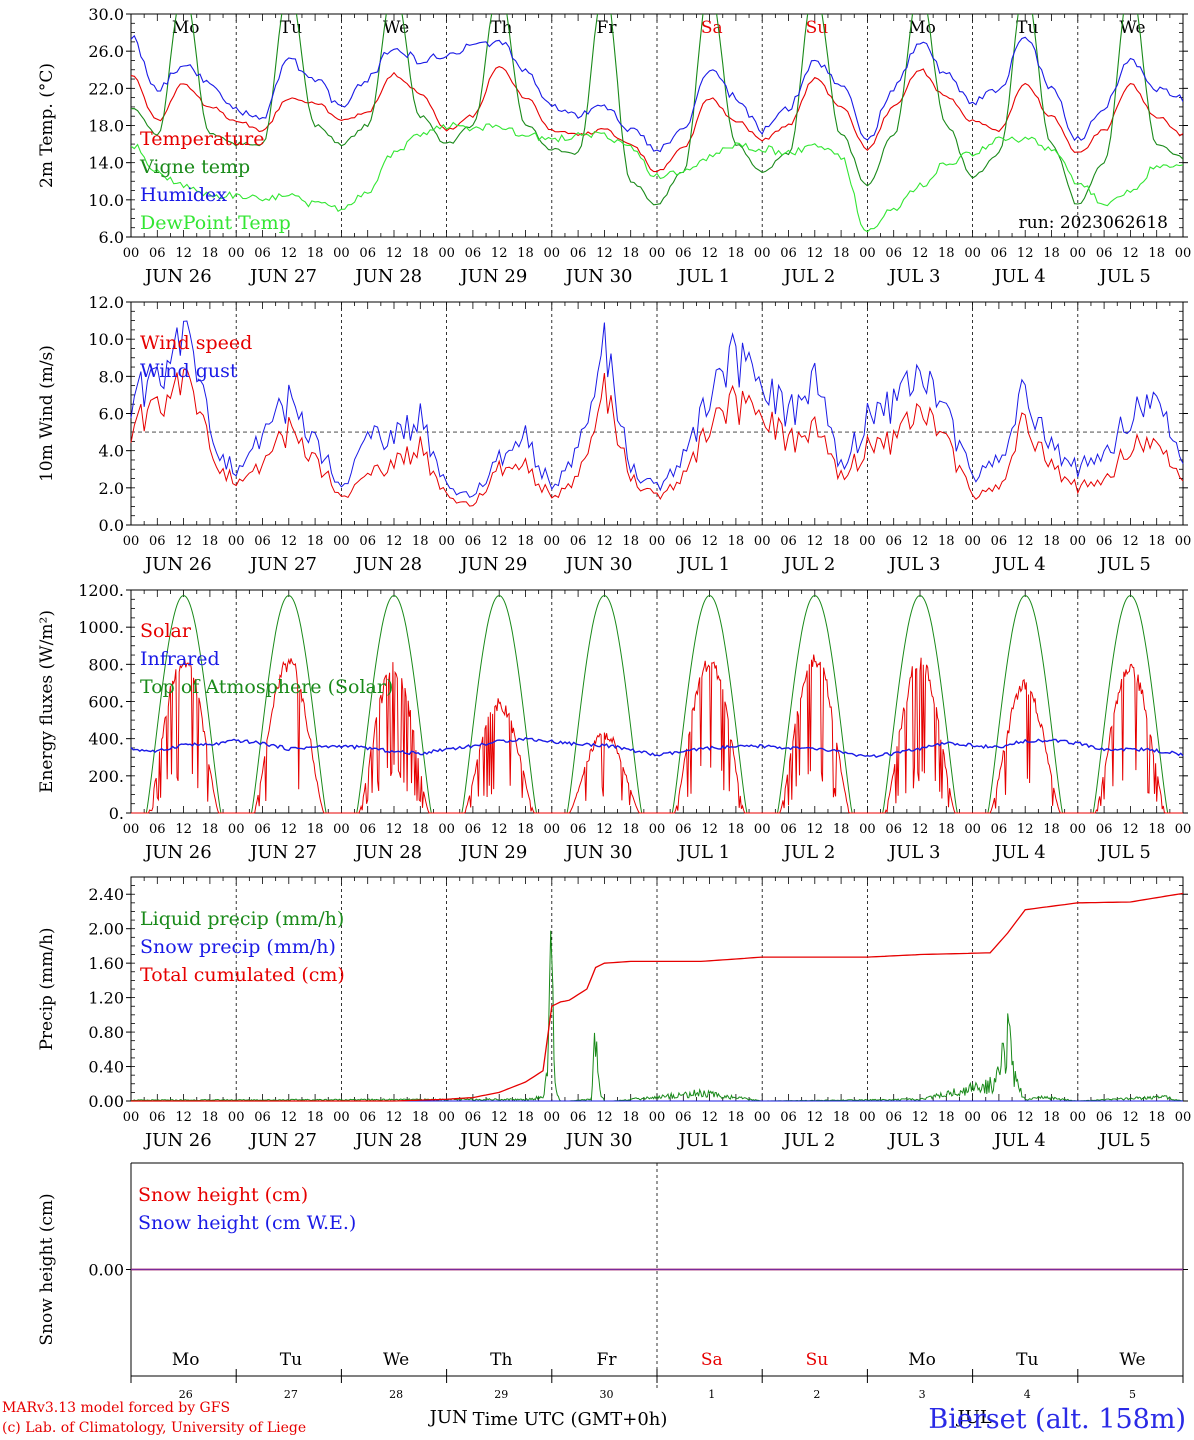 The height and width of the screenshot is (1440, 1194). I want to click on y-tick-label: 2.00, so click(106, 929).